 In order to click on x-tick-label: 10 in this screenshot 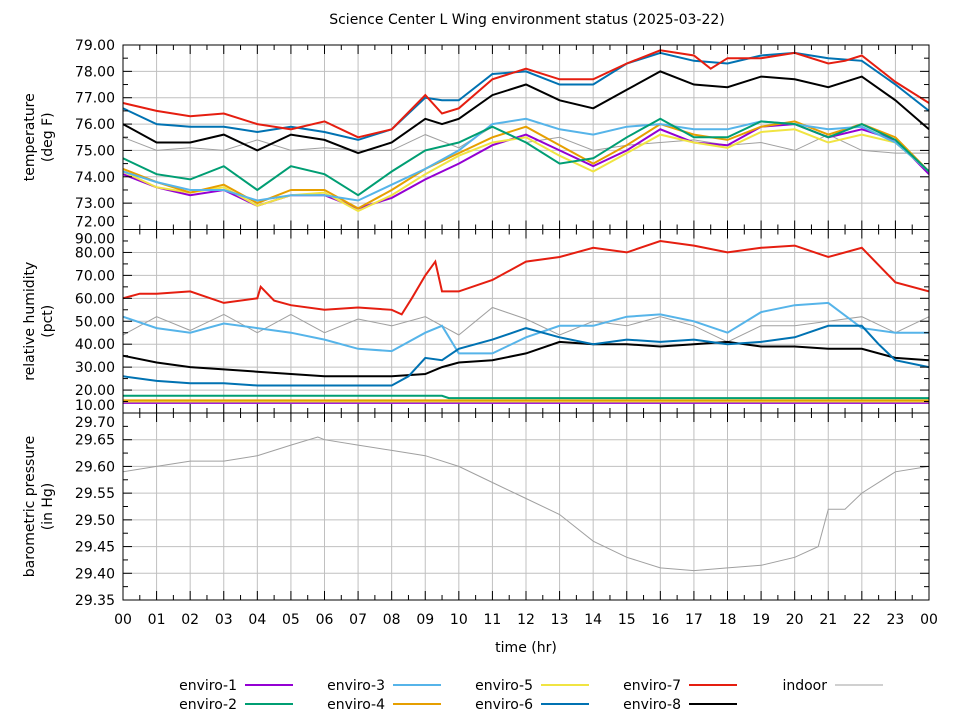, I will do `click(459, 620)`.